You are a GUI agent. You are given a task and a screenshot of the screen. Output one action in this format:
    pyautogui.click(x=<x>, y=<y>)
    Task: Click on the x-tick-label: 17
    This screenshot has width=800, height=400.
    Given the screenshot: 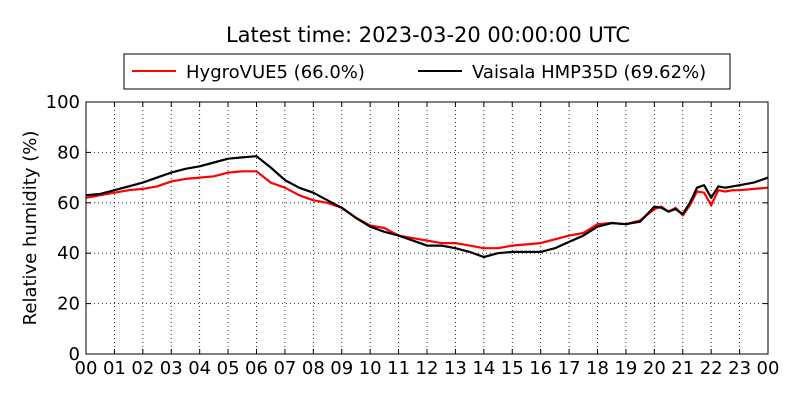 What is the action you would take?
    pyautogui.click(x=569, y=368)
    